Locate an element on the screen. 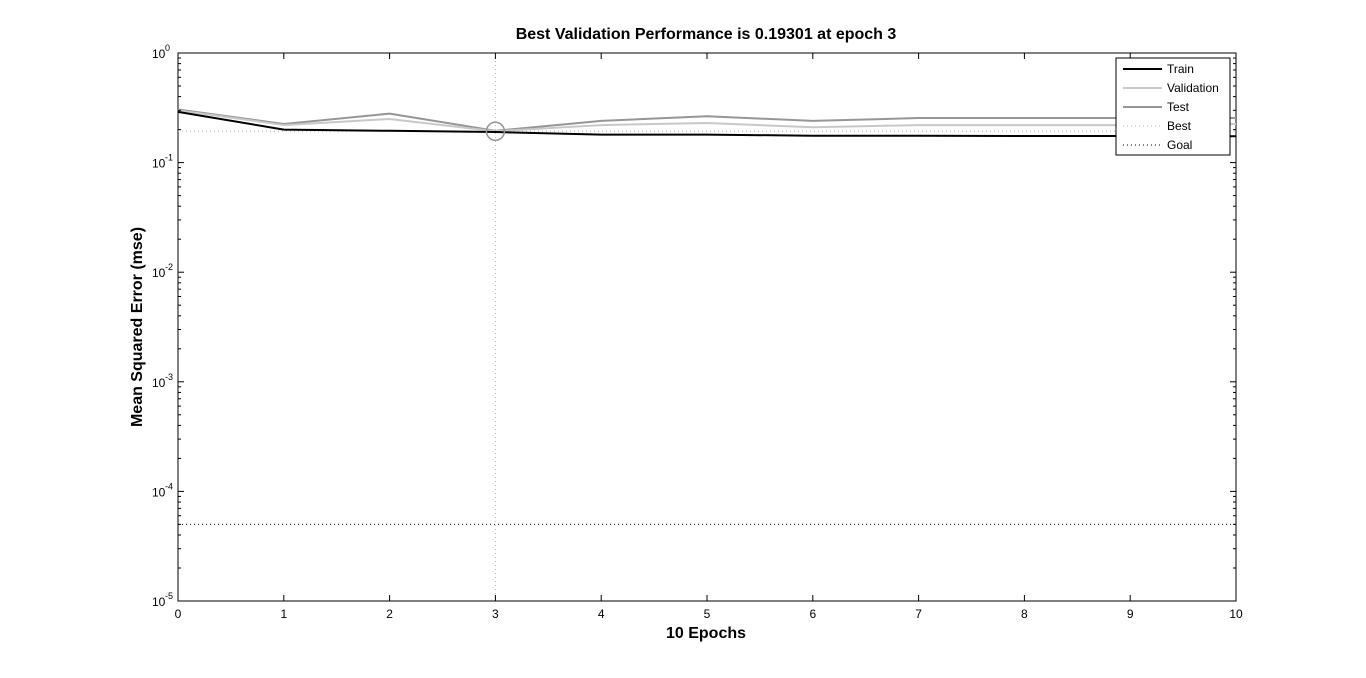 The width and height of the screenshot is (1366, 678). legend-label-best: Best is located at coordinates (1179, 126).